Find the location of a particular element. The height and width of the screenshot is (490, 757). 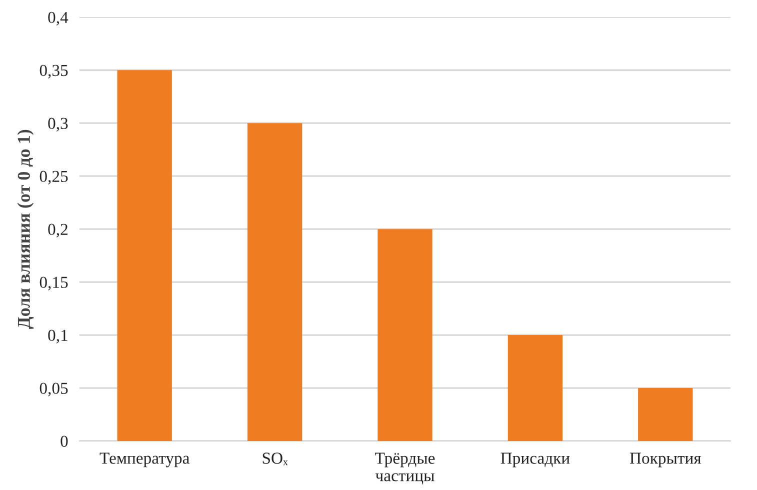

y-tick-label: 0,3 is located at coordinates (58, 125).